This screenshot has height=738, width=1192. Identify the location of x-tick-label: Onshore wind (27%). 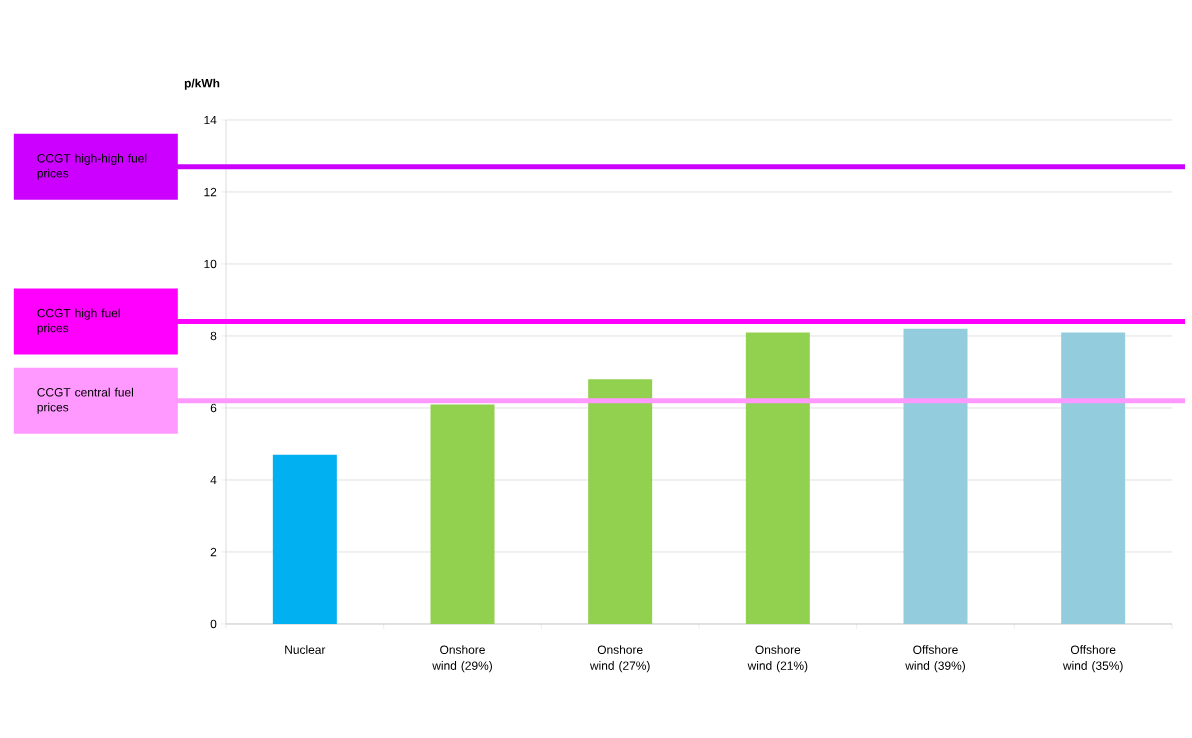
(619, 659).